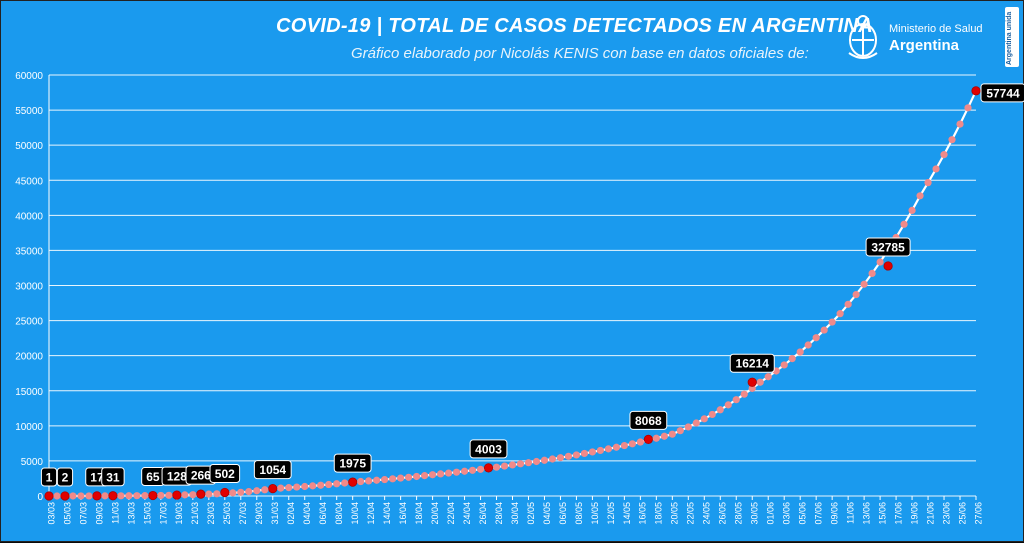 The width and height of the screenshot is (1024, 543). What do you see at coordinates (29, 76) in the screenshot?
I see `y-tick-label: 60000` at bounding box center [29, 76].